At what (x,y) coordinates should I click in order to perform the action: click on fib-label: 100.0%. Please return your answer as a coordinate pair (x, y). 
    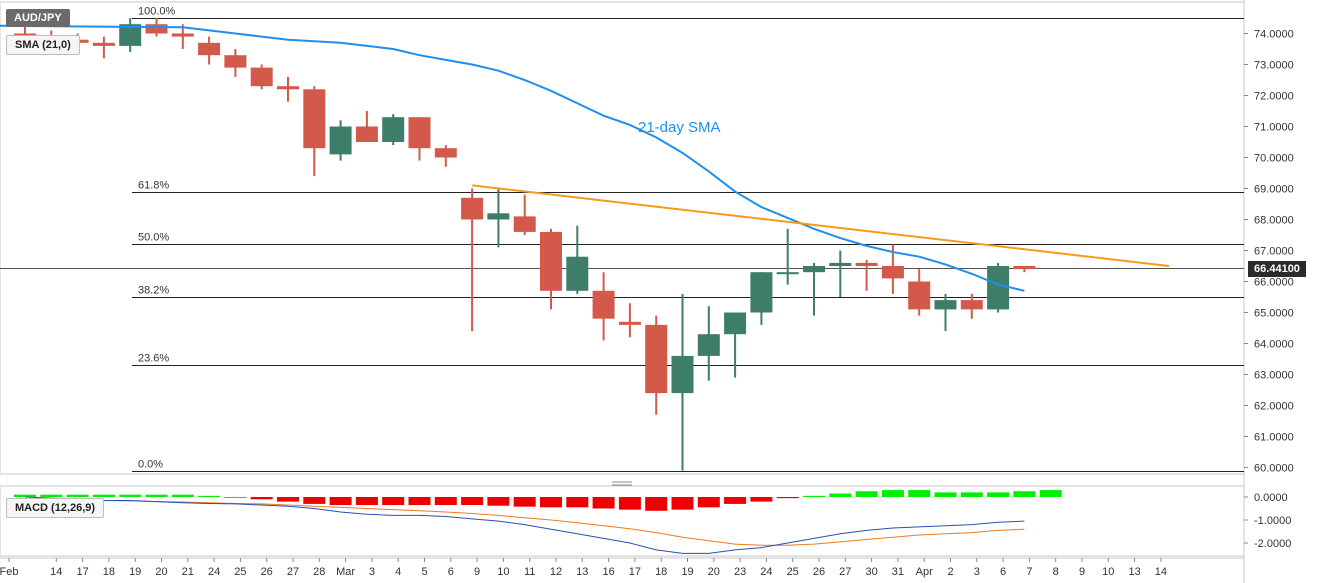
    Looking at the image, I should click on (157, 12).